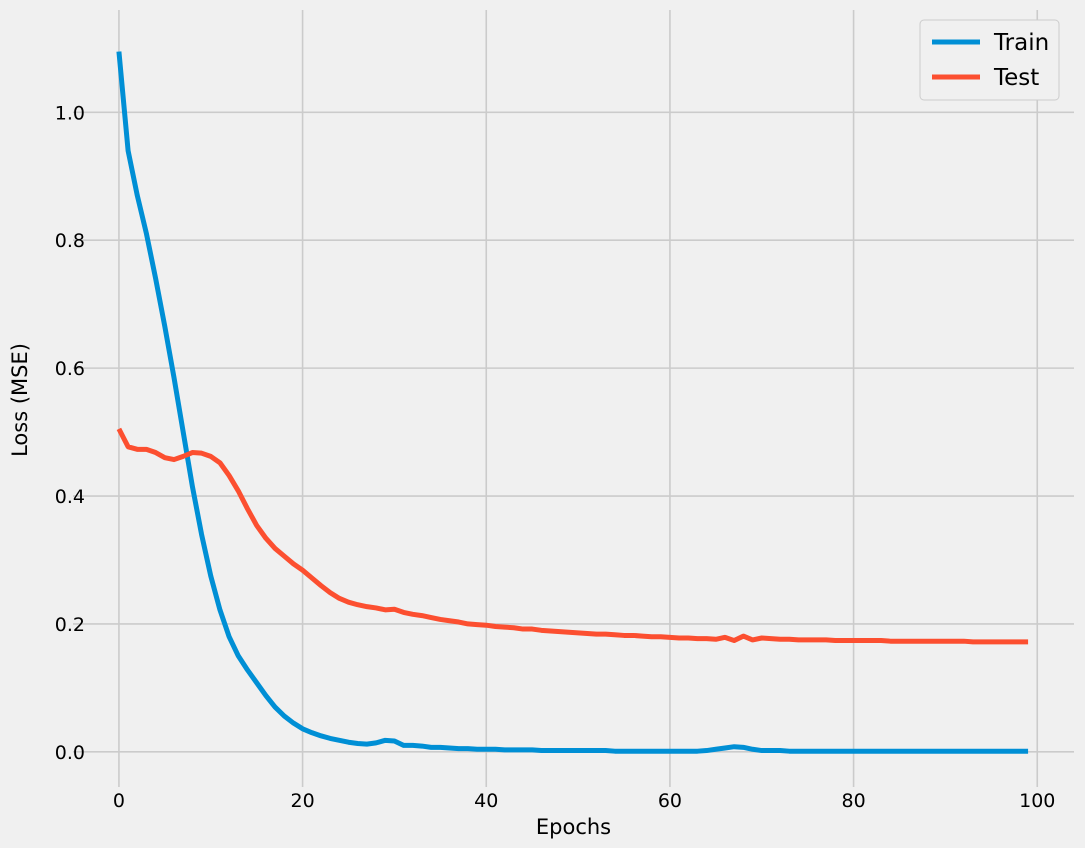 This screenshot has width=1085, height=848. Describe the element at coordinates (20, 400) in the screenshot. I see `y-axis-label: Loss (MSE)` at that location.